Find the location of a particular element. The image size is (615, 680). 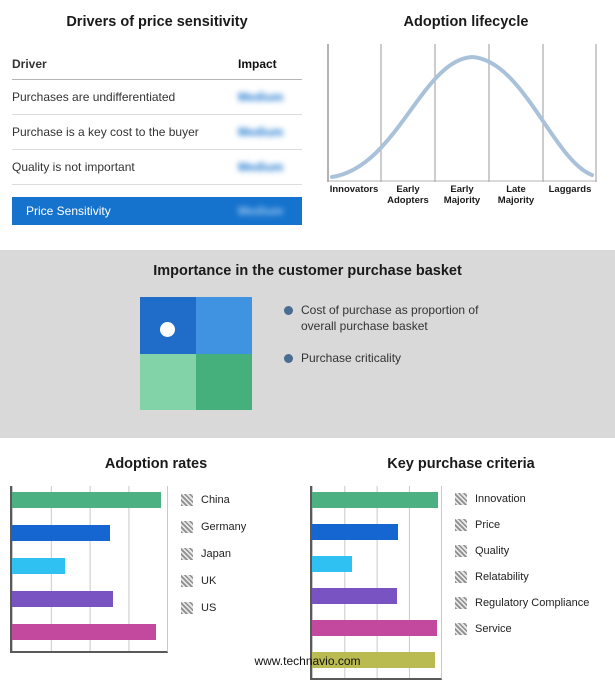

bell-curve-chart is located at coordinates (462, 113).